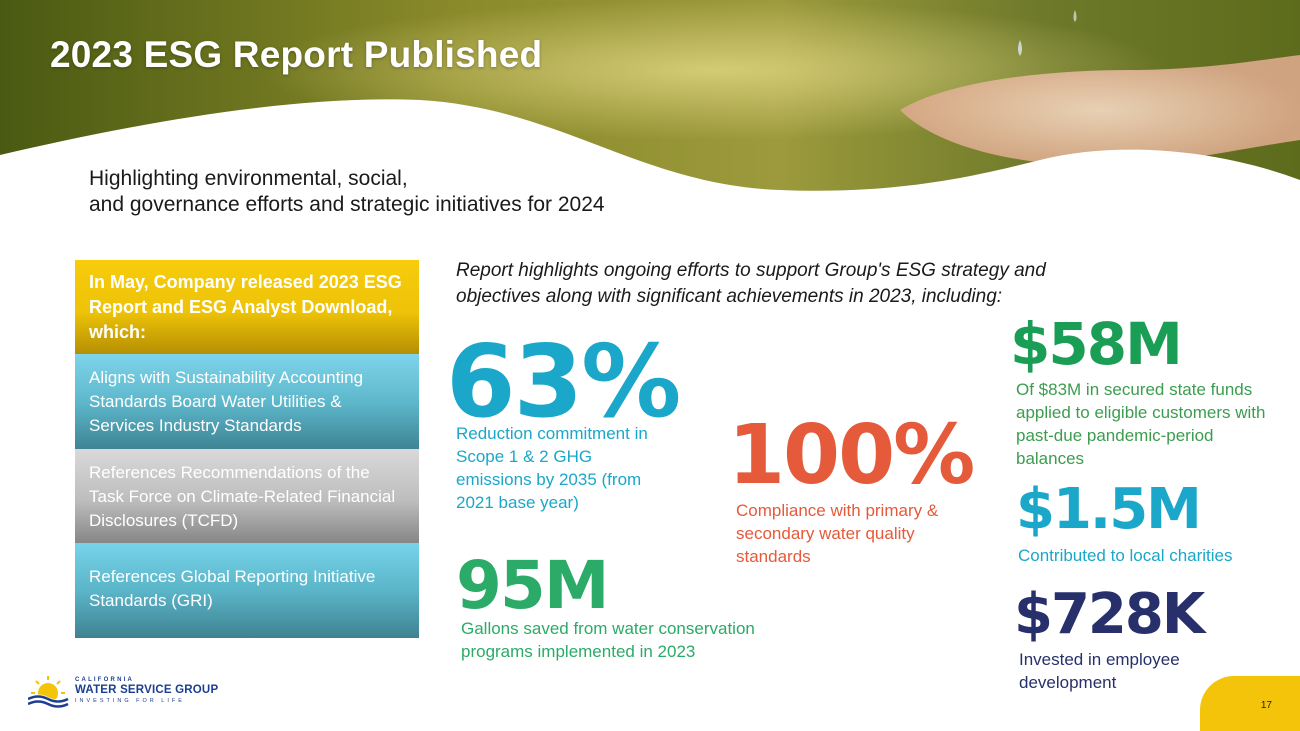  I want to click on stat-value-gallons: 95M, so click(533, 585).